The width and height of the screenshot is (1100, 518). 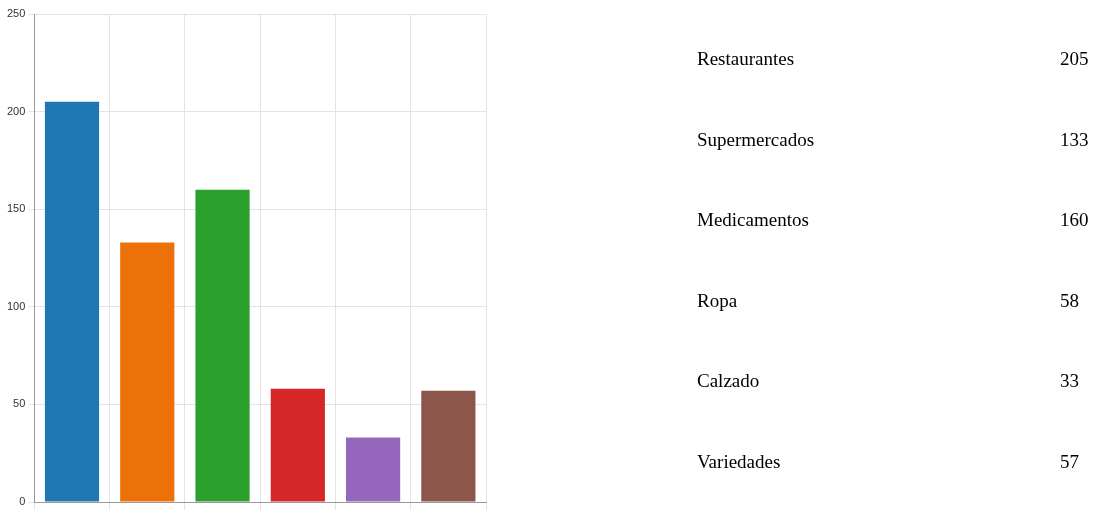 I want to click on y-tick-label: 250, so click(x=16, y=13).